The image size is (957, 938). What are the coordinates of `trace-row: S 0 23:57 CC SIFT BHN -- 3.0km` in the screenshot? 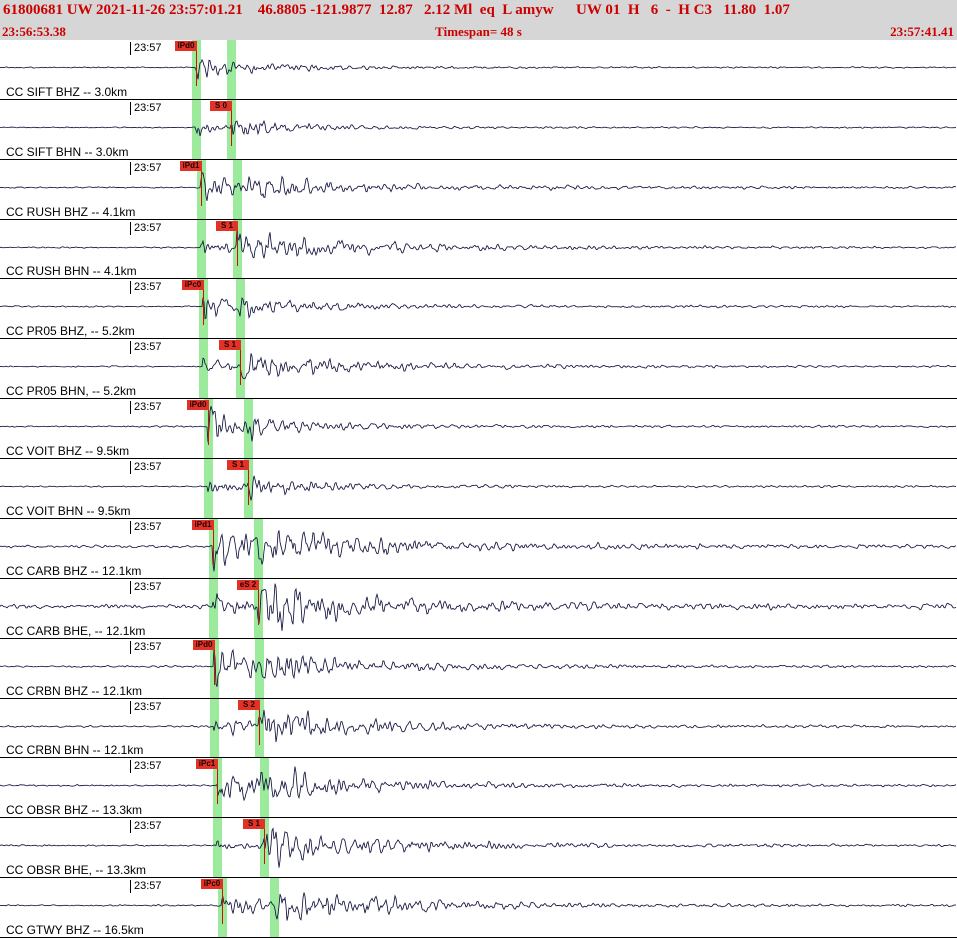 It's located at (478, 129).